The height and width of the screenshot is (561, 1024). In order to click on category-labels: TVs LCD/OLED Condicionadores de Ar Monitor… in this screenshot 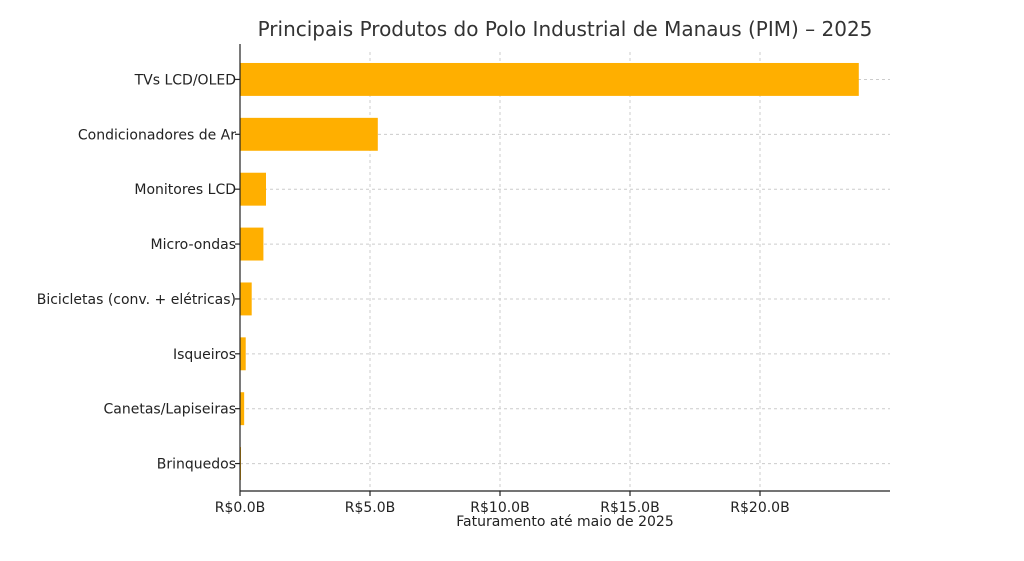, I will do `click(138, 272)`.